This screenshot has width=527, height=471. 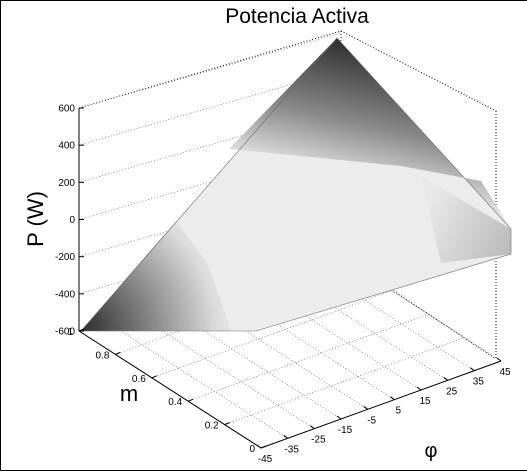 I want to click on phi-tick-label: 15, so click(x=425, y=401).